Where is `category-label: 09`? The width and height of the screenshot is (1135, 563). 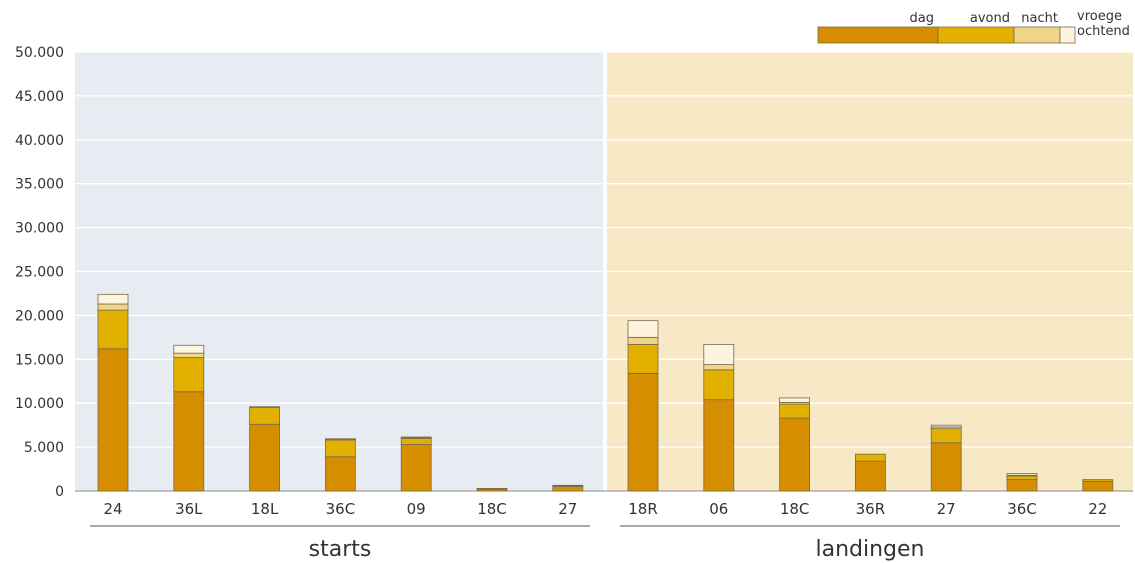
category-label: 09 is located at coordinates (416, 509).